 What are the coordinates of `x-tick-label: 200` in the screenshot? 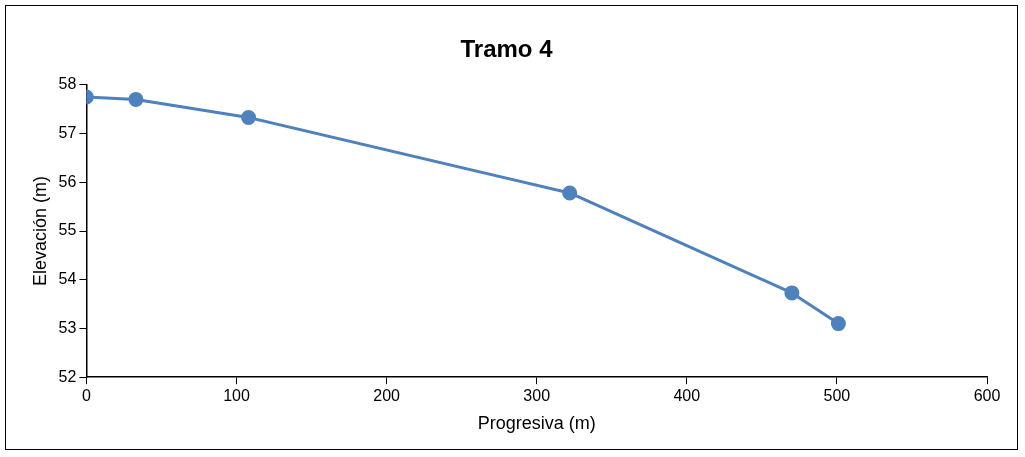 It's located at (387, 396).